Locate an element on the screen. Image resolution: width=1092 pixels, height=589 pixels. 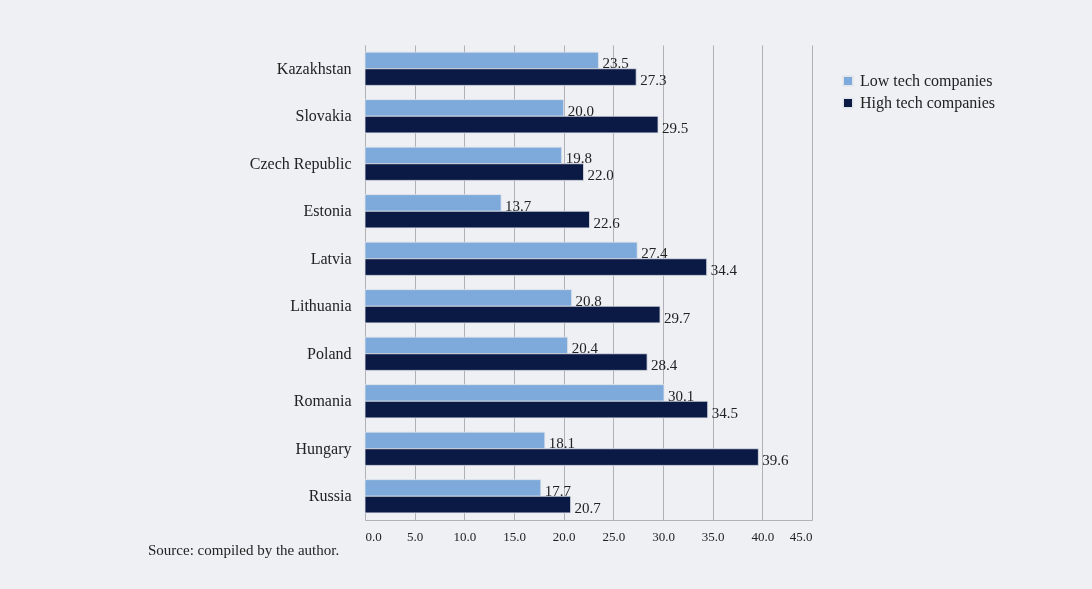
legend-label: Low tech companies is located at coordinates (926, 81).